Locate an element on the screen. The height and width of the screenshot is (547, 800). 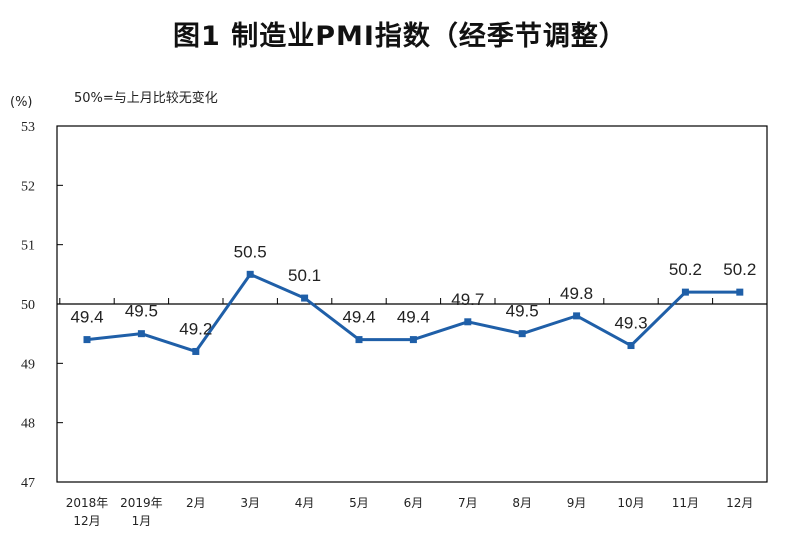
y-tick-label: 53 is located at coordinates (28, 127).